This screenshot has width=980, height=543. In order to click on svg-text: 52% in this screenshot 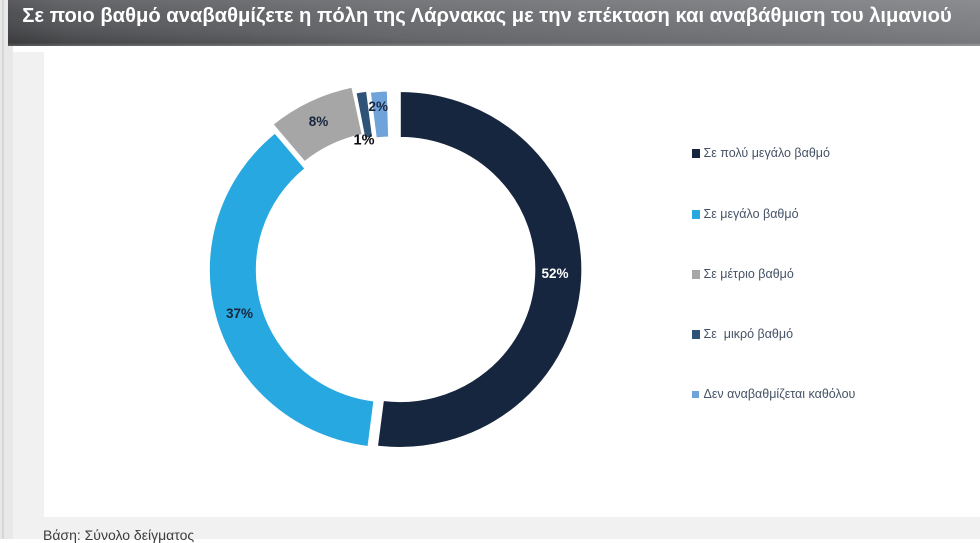, I will do `click(554, 273)`.